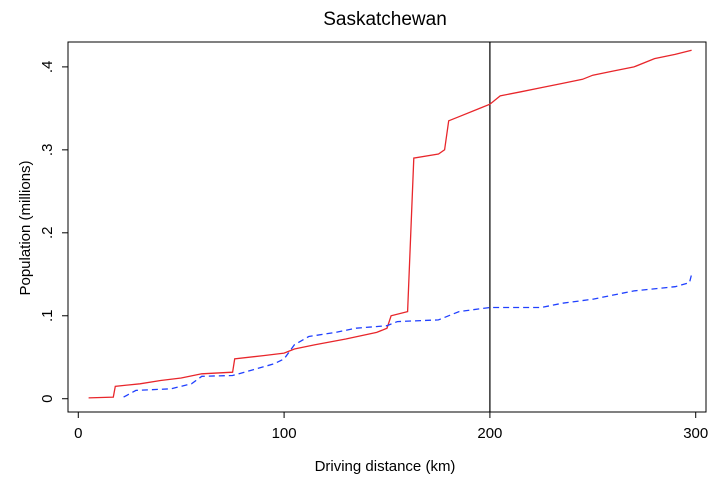  I want to click on y-tick-label: .1, so click(47, 316).